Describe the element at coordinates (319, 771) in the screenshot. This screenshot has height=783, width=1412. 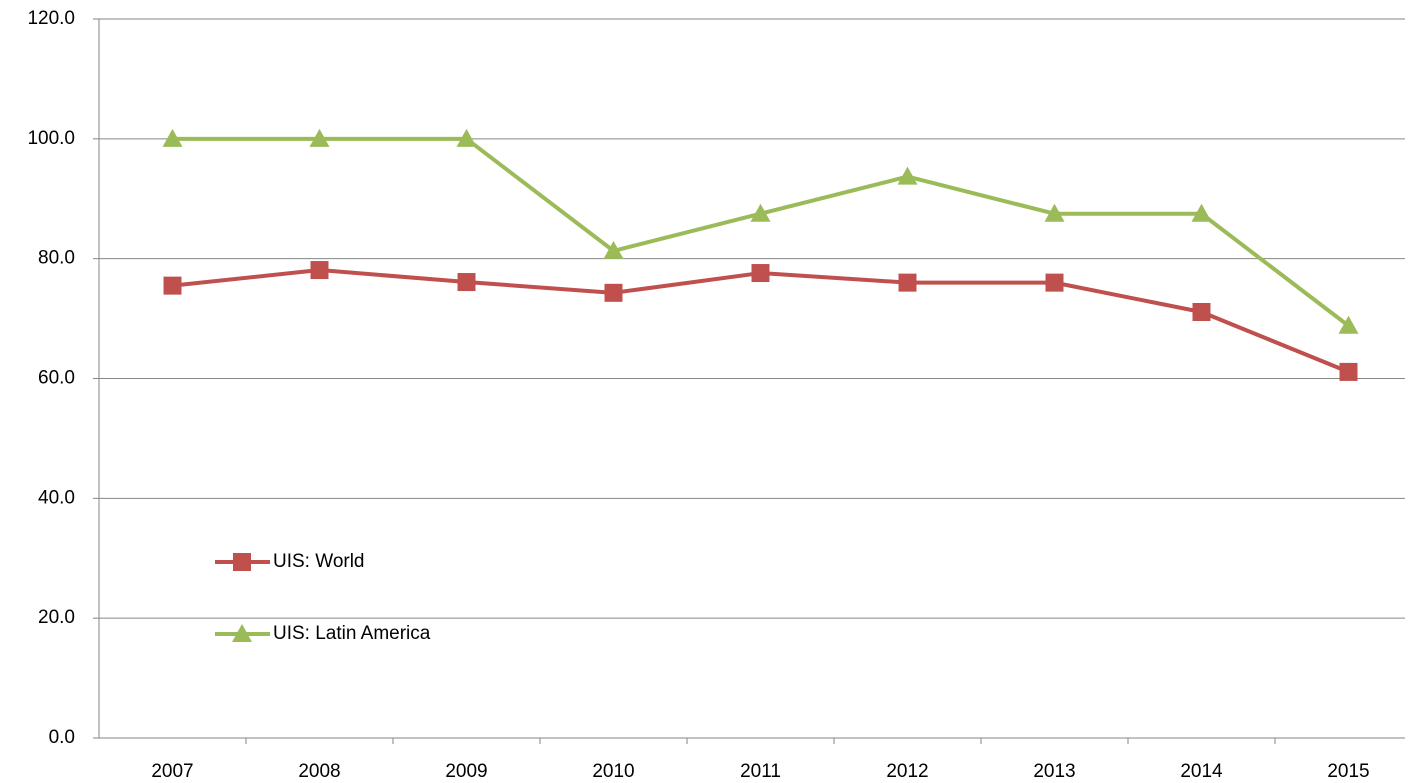
I see `x-tick-label: 2008` at that location.